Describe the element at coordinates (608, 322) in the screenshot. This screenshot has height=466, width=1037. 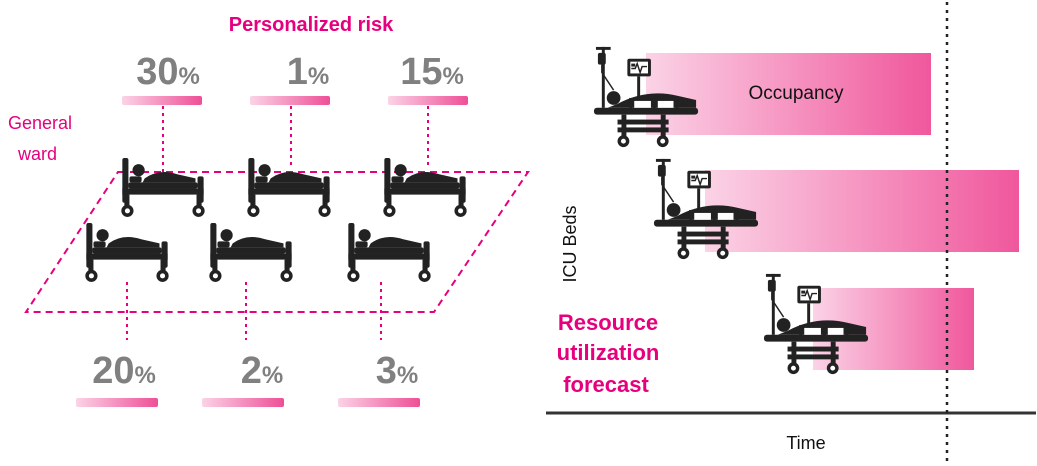
I see `forecast-label-line1: Resource` at that location.